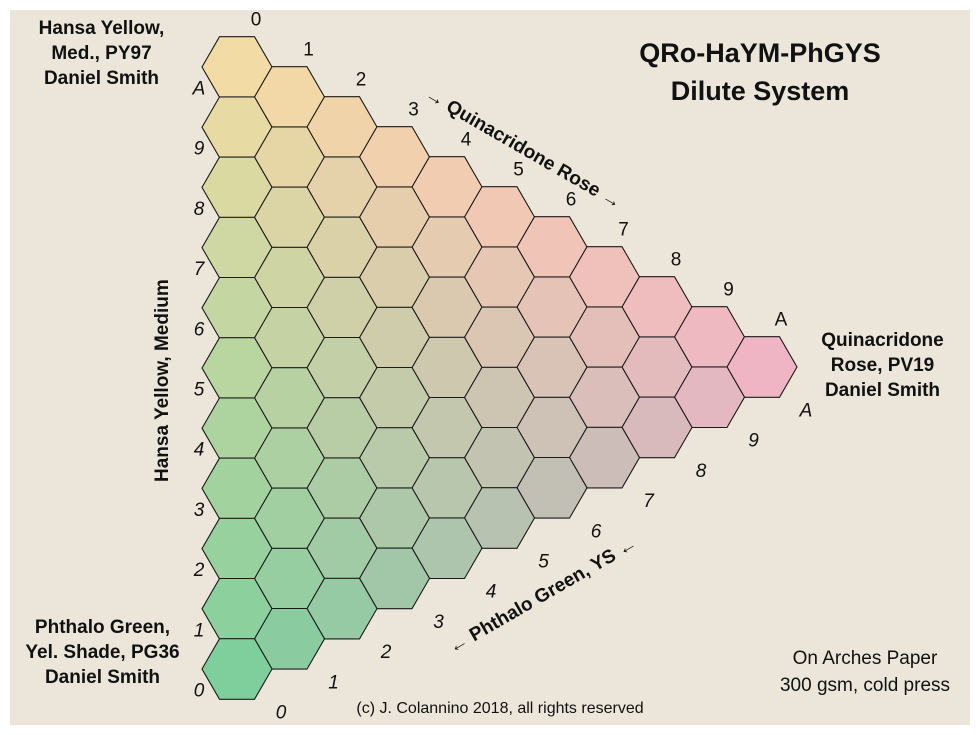  Describe the element at coordinates (413, 110) in the screenshot. I see `scale-label-top: 3` at that location.